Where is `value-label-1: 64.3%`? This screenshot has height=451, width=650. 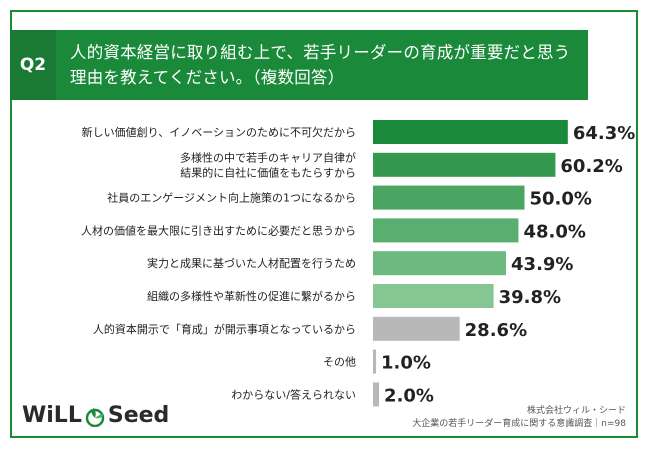
value-label-1: 64.3% is located at coordinates (604, 133).